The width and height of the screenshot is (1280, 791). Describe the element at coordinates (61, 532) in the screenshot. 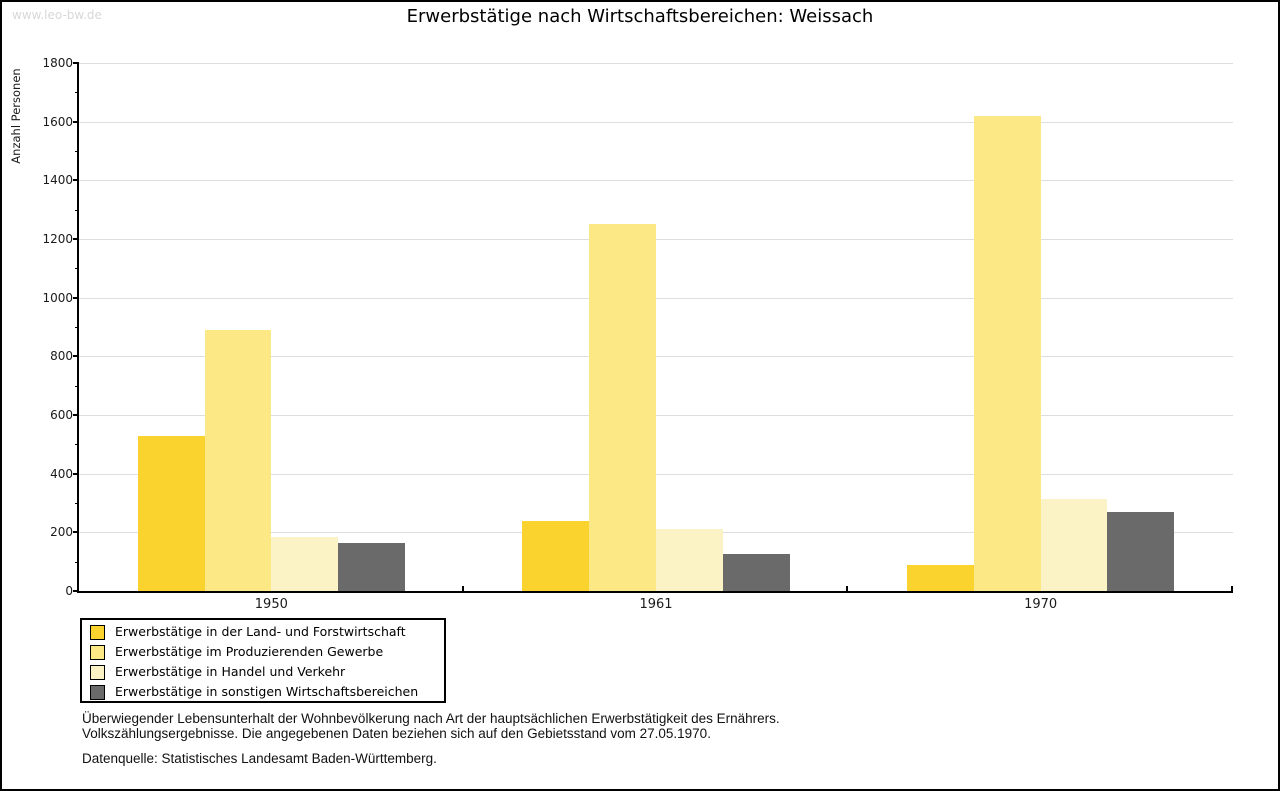

I see `y-tick-label: 200` at that location.